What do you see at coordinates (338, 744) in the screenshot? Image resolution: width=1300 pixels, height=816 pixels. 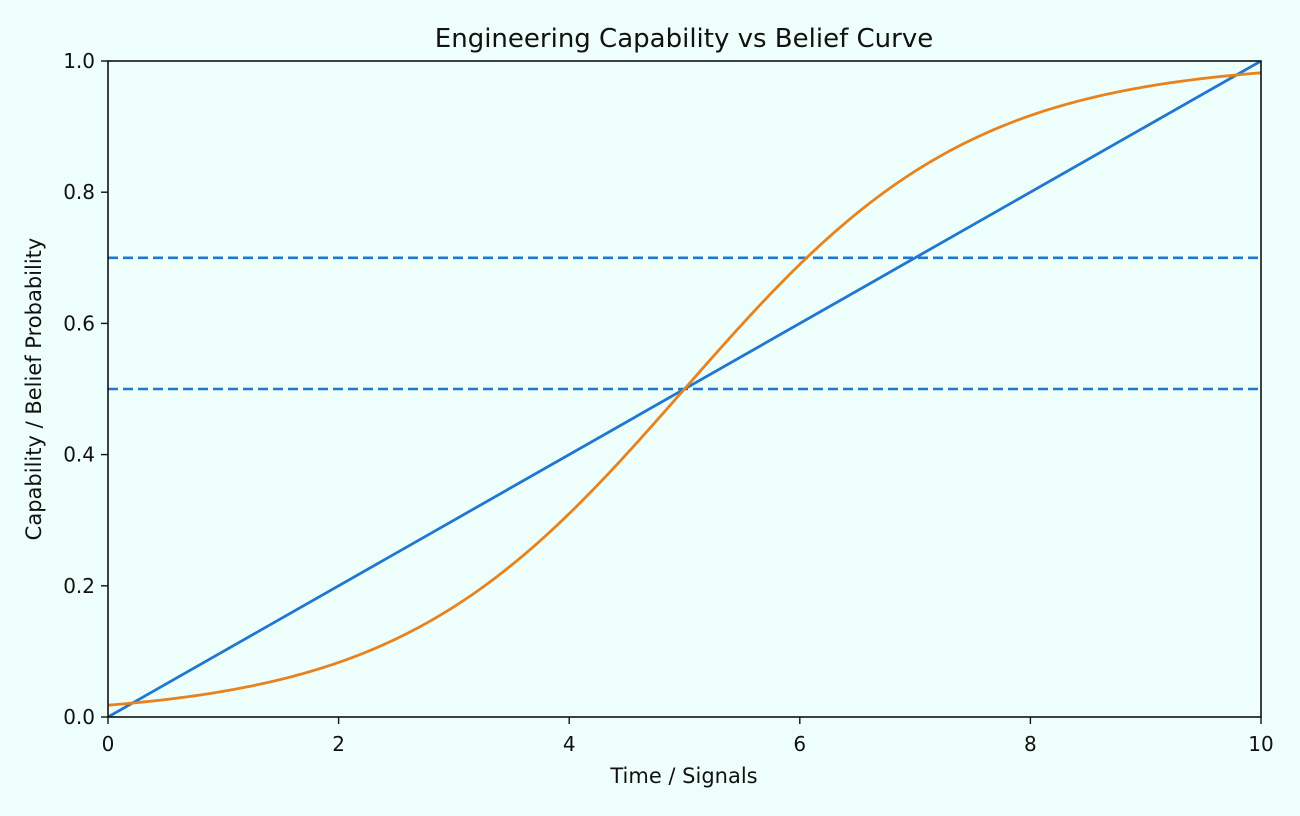 I see `x-tick-label: 2` at bounding box center [338, 744].